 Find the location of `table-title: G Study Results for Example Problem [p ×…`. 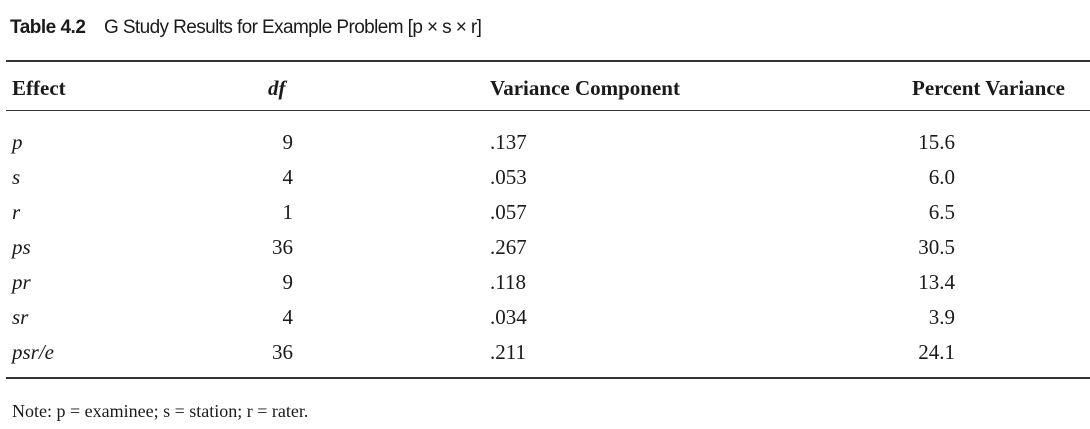

table-title: G Study Results for Example Problem [p ×… is located at coordinates (293, 27).